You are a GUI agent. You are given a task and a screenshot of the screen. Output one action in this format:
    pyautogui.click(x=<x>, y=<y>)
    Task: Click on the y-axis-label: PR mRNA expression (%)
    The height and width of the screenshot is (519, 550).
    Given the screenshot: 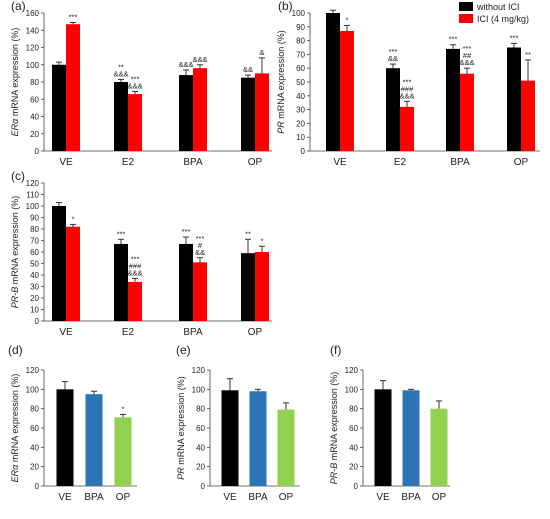 What is the action you would take?
    pyautogui.click(x=181, y=428)
    